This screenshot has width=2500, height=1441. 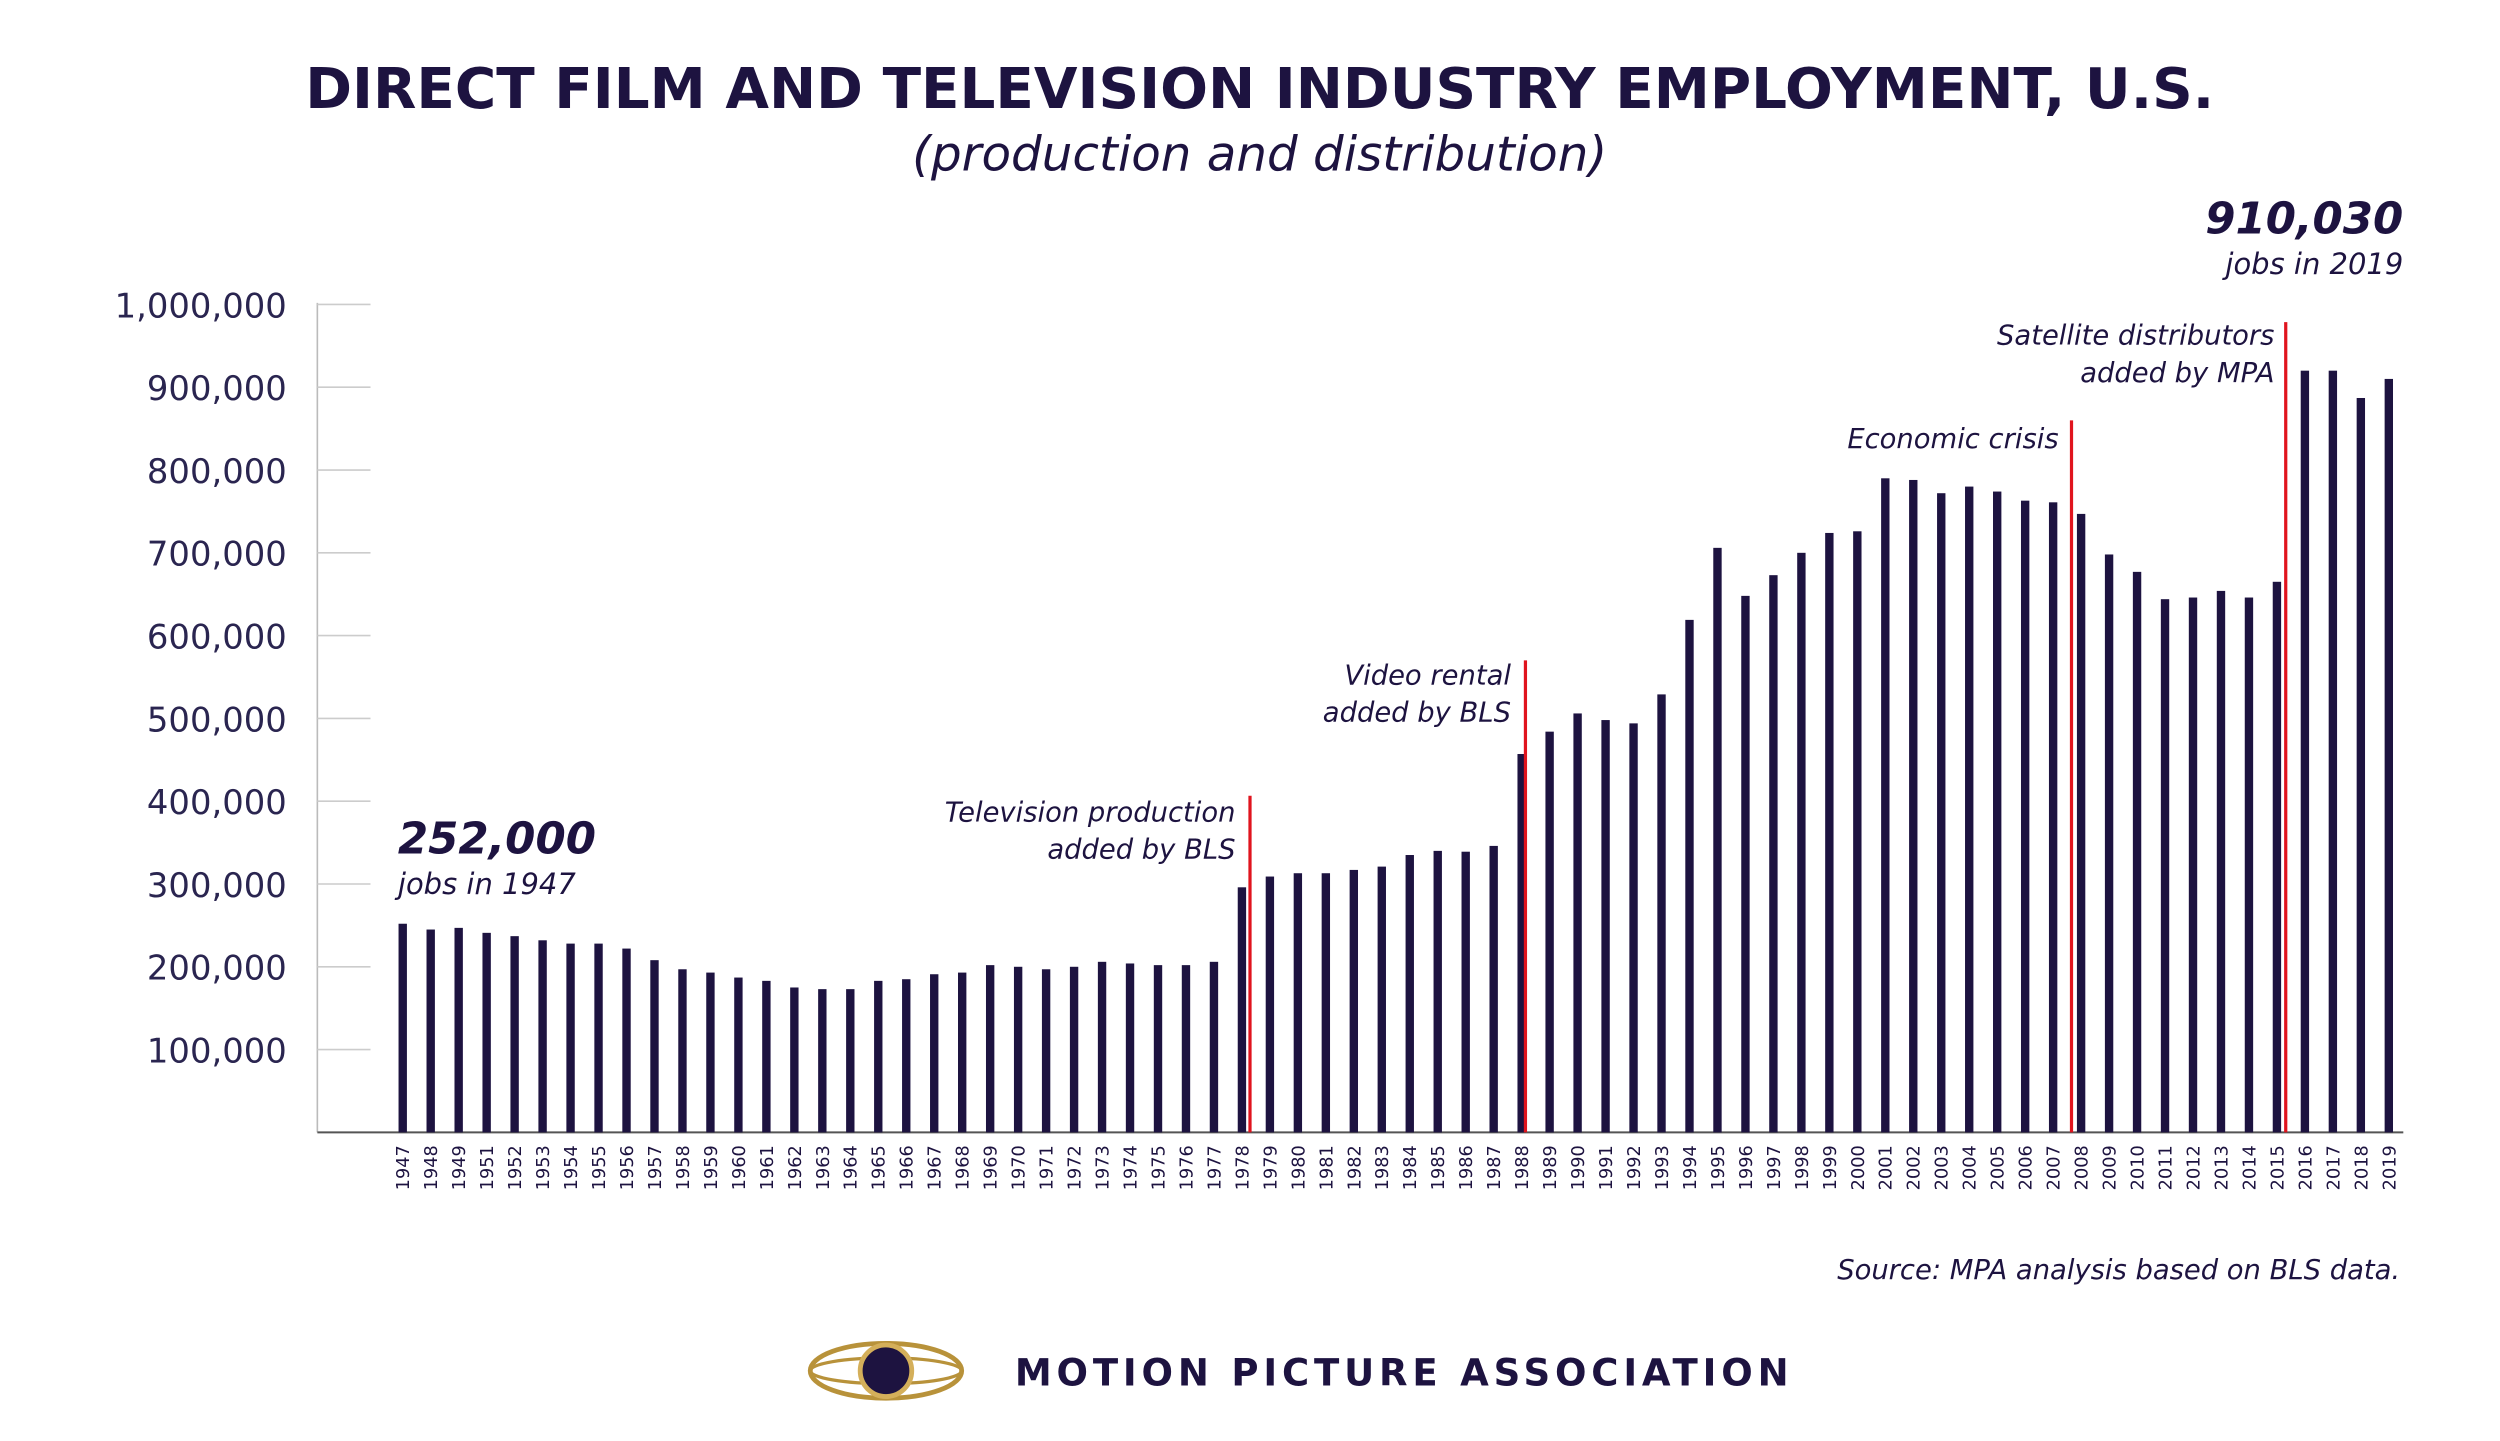 What do you see at coordinates (485, 884) in the screenshot?
I see `callout-text: jobs in 1947` at bounding box center [485, 884].